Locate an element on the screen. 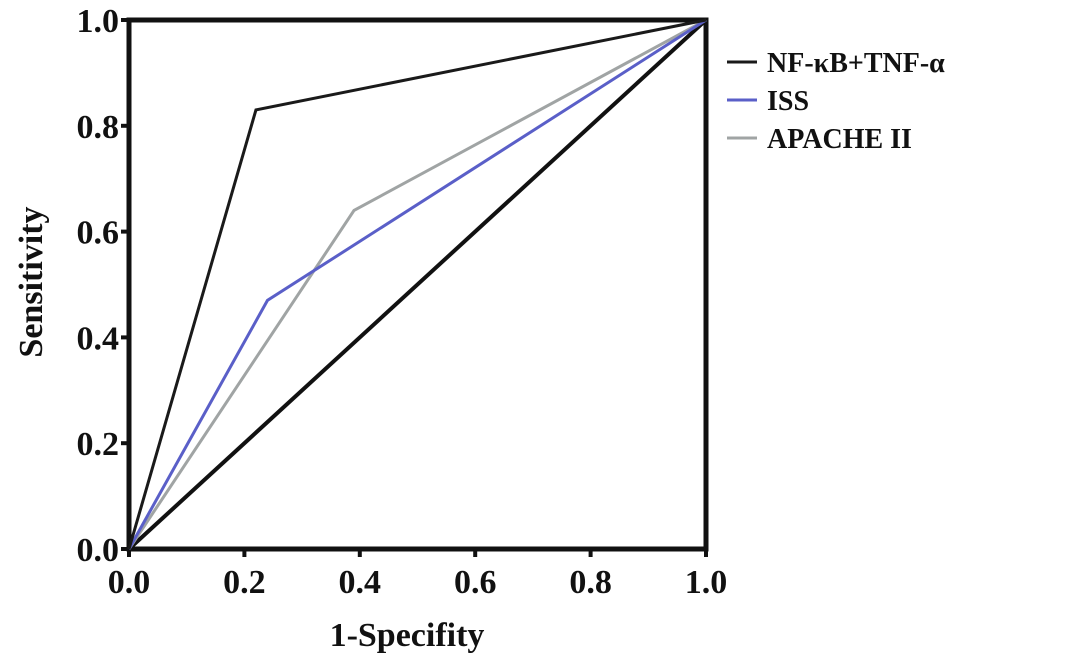 The height and width of the screenshot is (664, 1087). y-tick-label: 1.0 is located at coordinates (98, 21).